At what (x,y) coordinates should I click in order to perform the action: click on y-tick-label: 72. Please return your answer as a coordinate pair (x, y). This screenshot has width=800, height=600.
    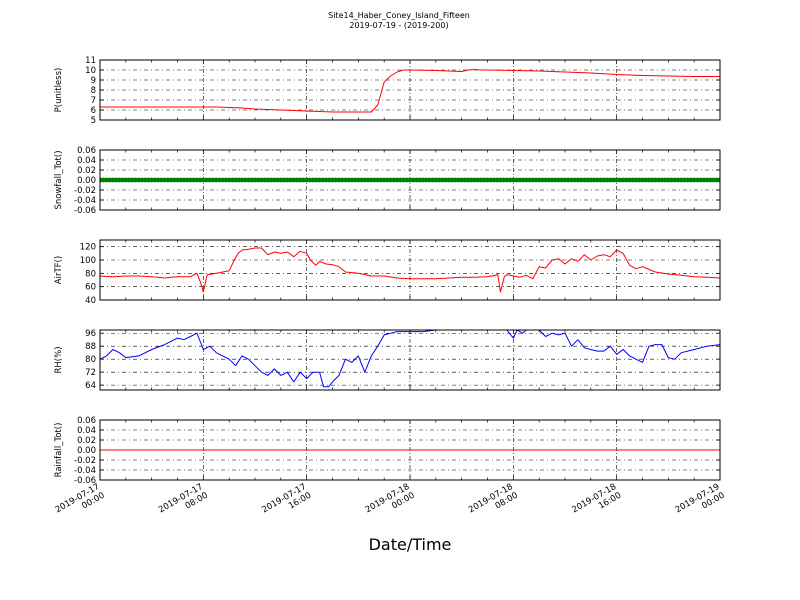
    Looking at the image, I should click on (90, 373).